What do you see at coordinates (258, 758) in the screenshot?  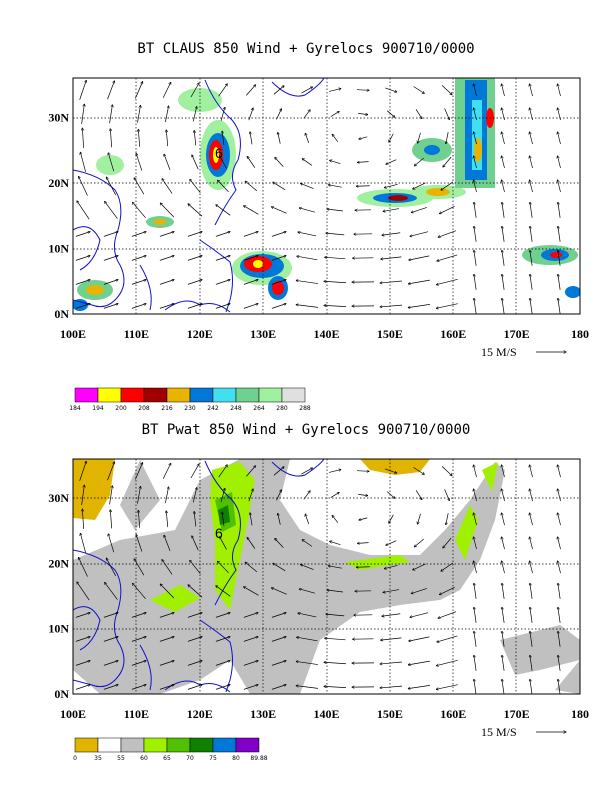 I see `bottom-colorbar-label: 89.88` at bounding box center [258, 758].